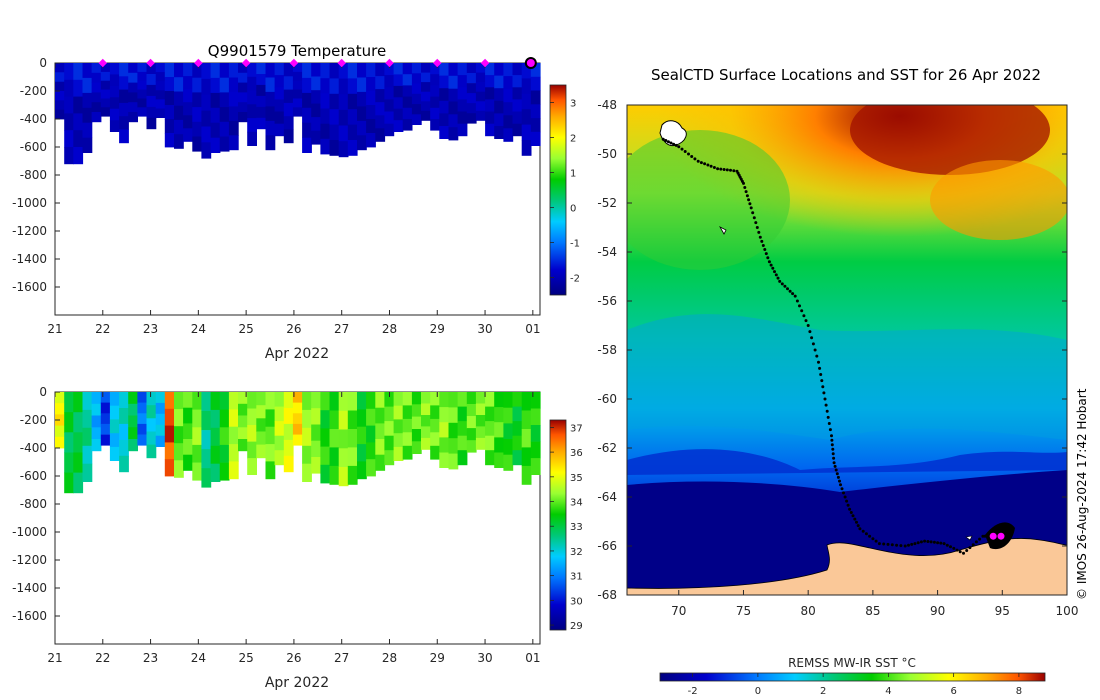  What do you see at coordinates (808, 611) in the screenshot?
I see `lon-tick-label: 80` at bounding box center [808, 611].